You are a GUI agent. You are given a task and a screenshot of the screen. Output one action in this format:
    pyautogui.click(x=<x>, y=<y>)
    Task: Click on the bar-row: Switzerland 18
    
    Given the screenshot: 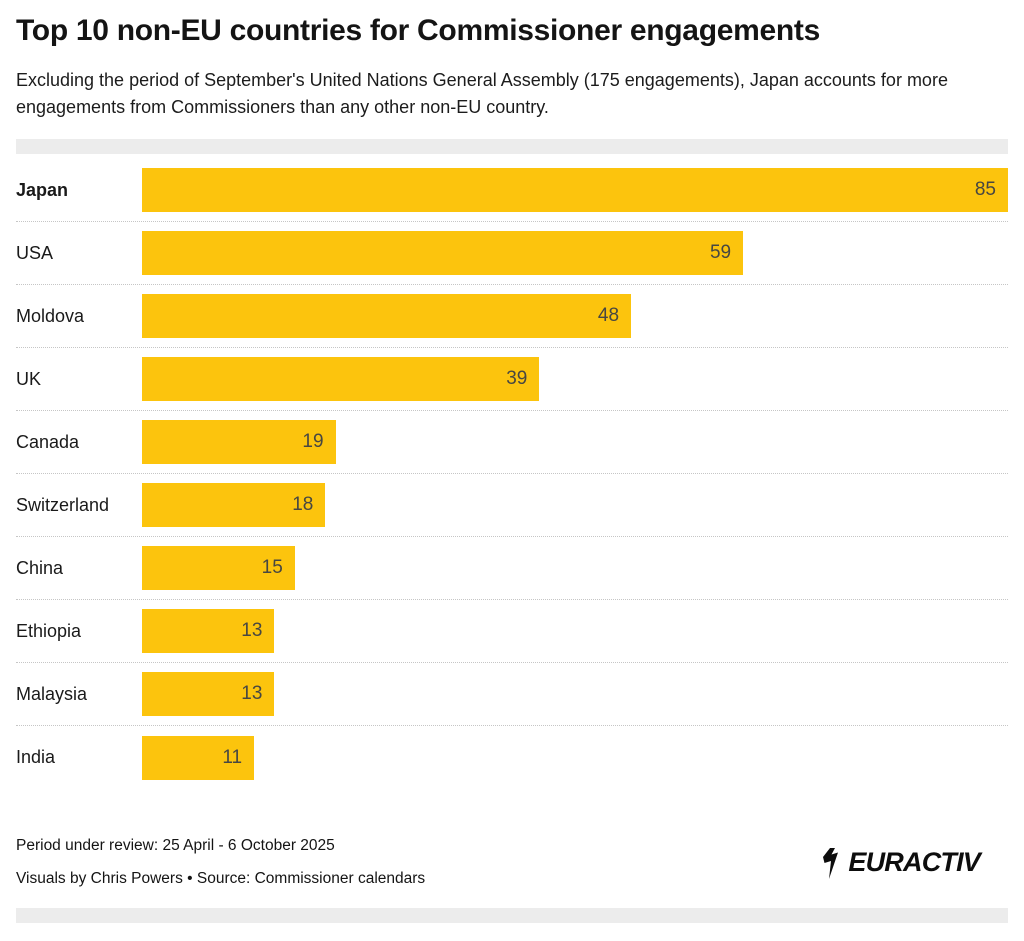 What is the action you would take?
    pyautogui.click(x=512, y=505)
    